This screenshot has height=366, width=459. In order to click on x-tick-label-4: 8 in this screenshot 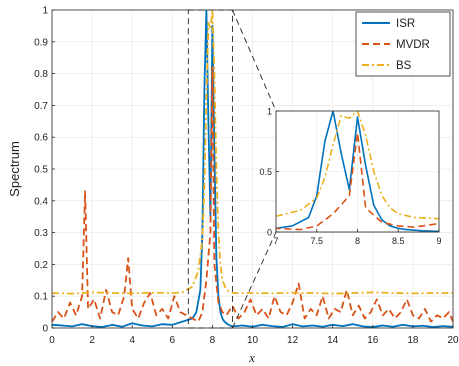, I will do `click(213, 340)`.